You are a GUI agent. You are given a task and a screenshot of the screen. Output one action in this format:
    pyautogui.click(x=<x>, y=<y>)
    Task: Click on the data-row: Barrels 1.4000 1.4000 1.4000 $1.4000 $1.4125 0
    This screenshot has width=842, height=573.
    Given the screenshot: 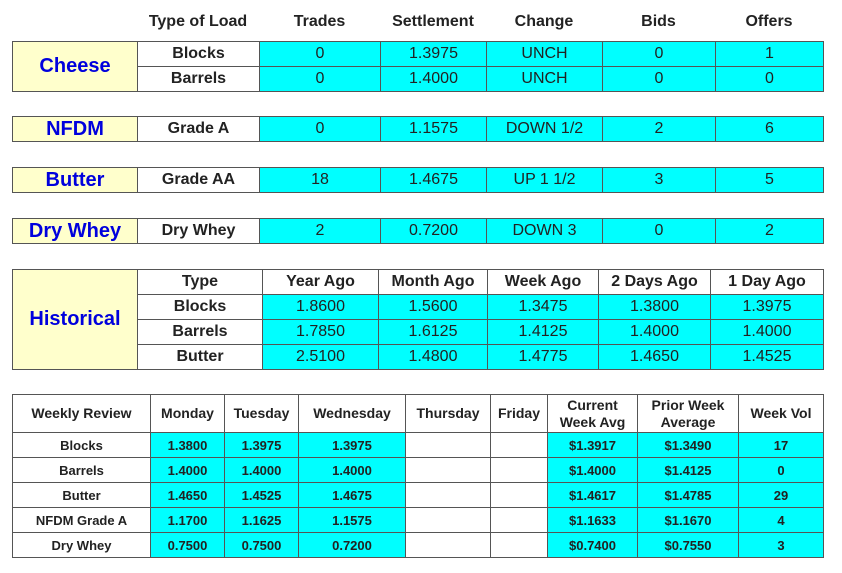 What is the action you would take?
    pyautogui.click(x=418, y=470)
    